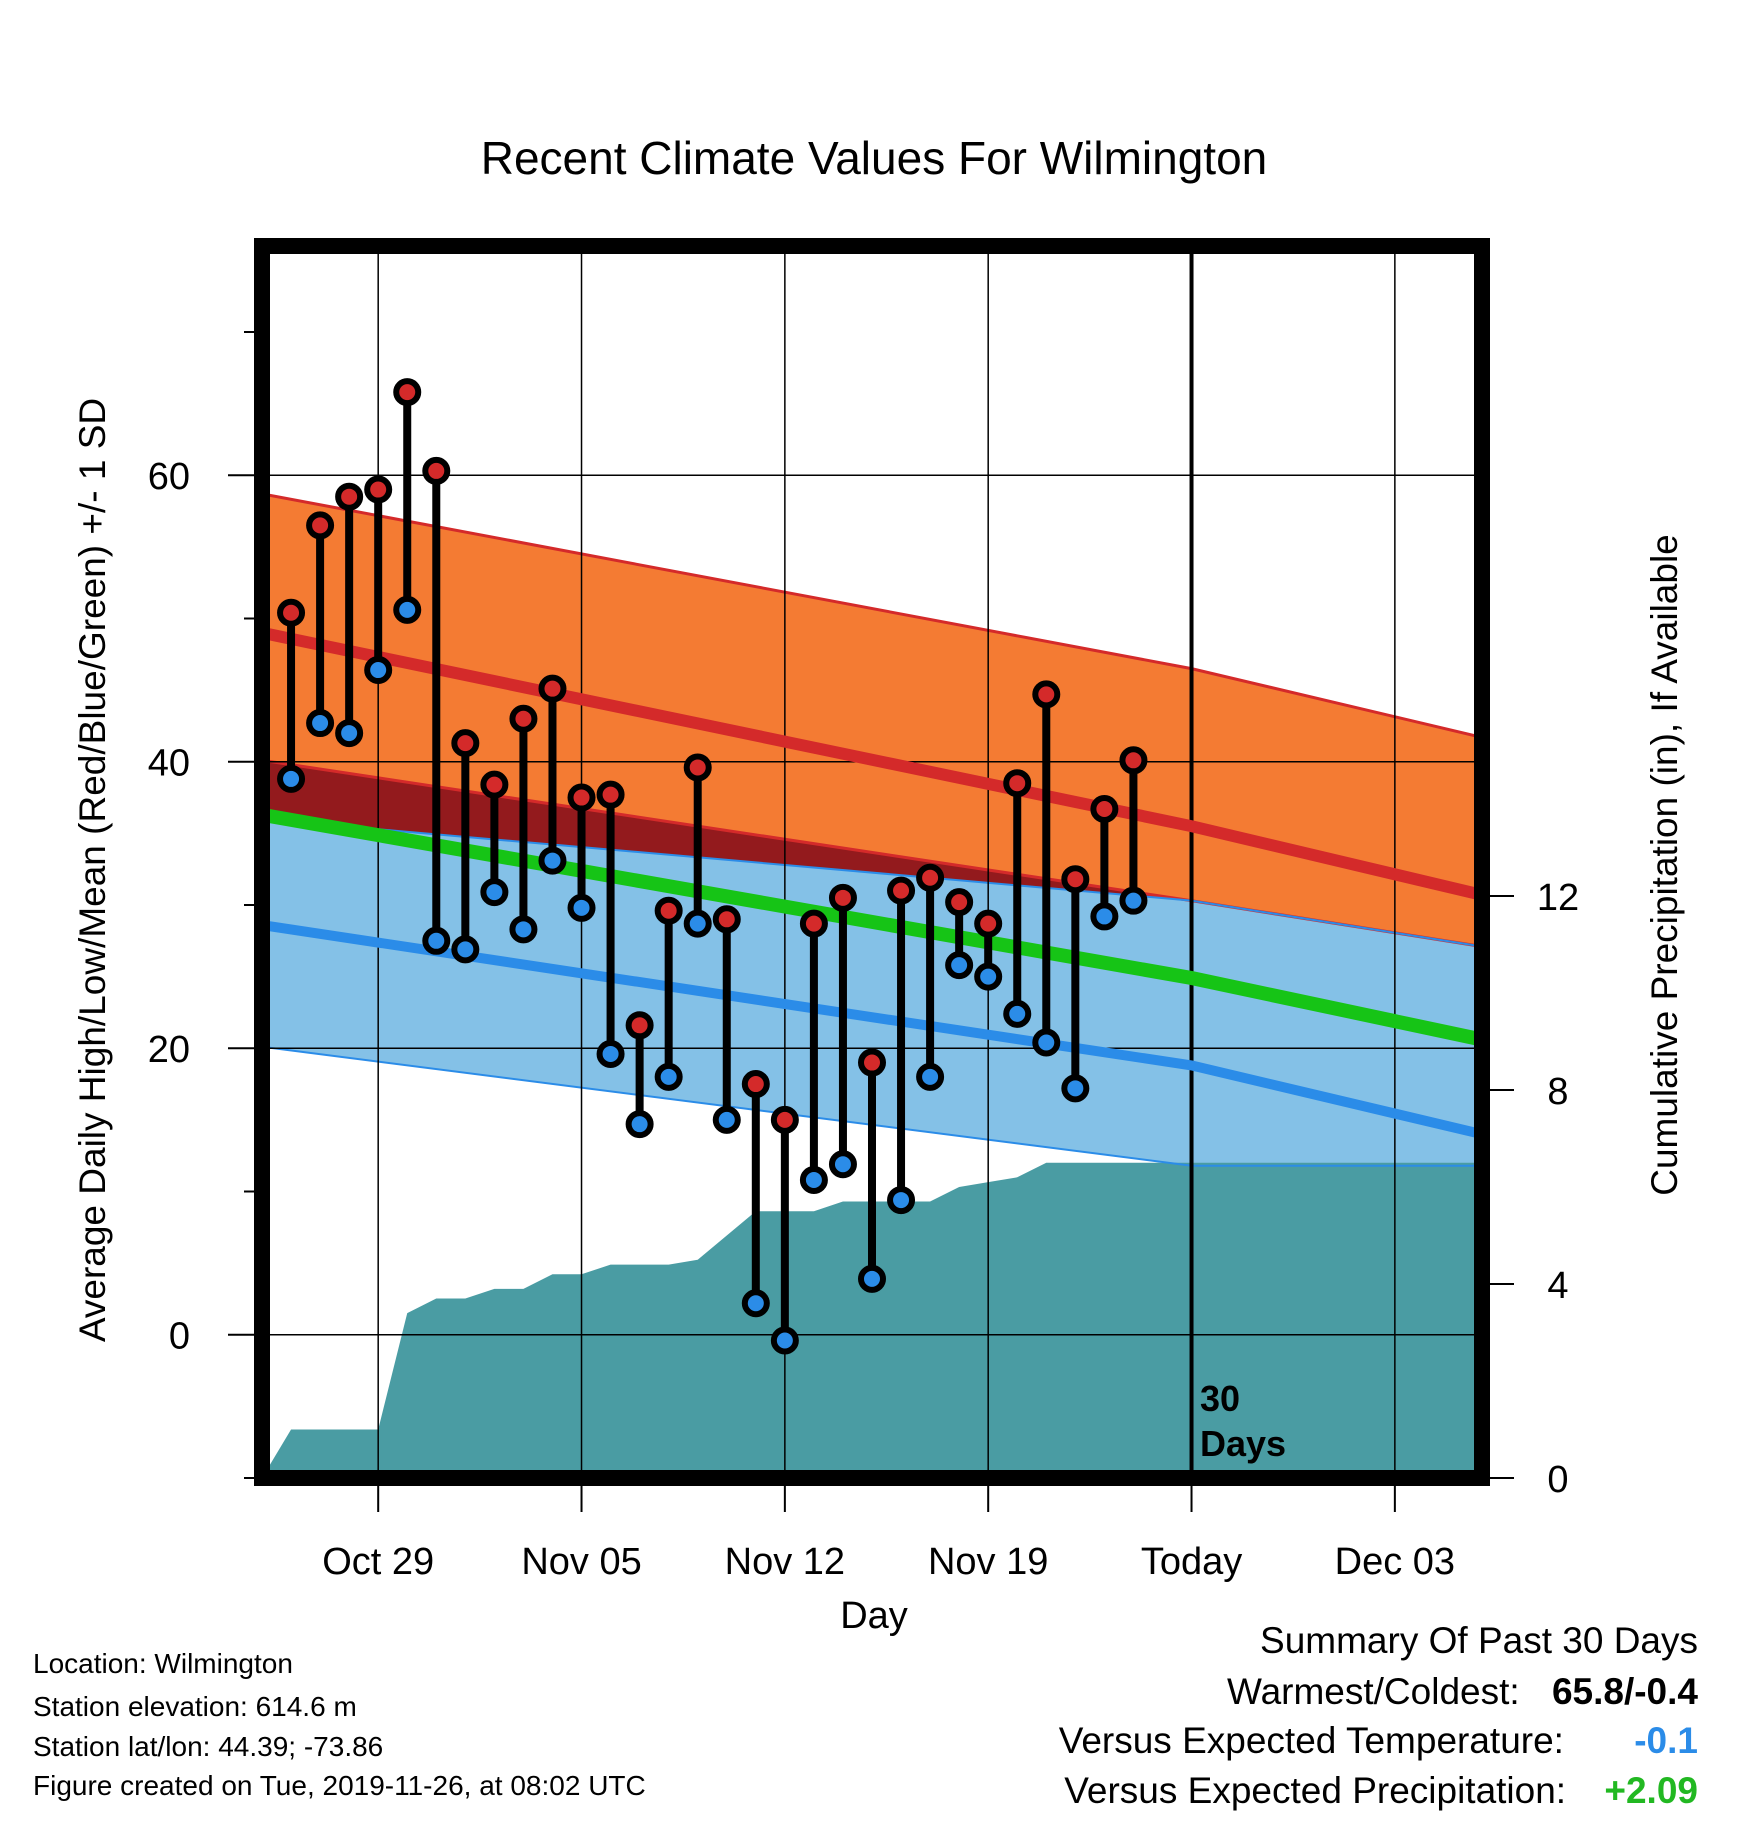 The image size is (1748, 1828). Describe the element at coordinates (1395, 1562) in the screenshot. I see `x-tick-label: Dec 03` at that location.